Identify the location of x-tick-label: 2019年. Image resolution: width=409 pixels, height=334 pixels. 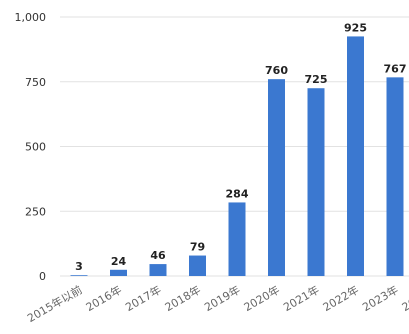
(222, 298).